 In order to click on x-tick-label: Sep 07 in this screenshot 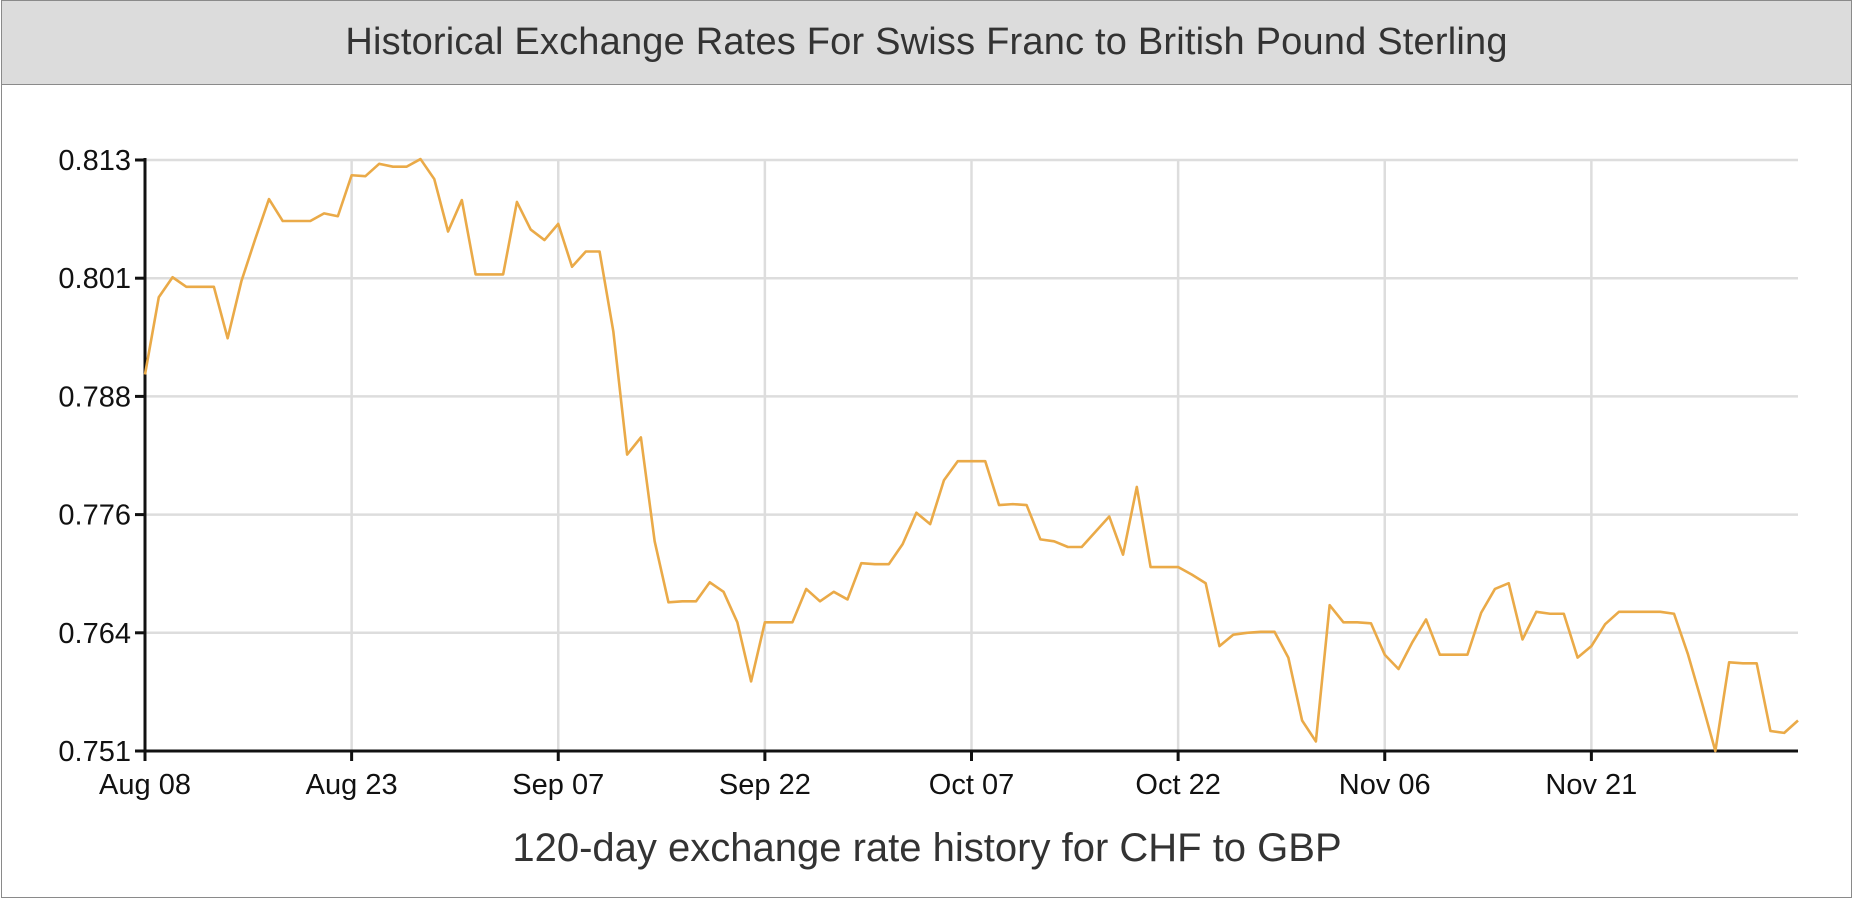, I will do `click(558, 785)`.